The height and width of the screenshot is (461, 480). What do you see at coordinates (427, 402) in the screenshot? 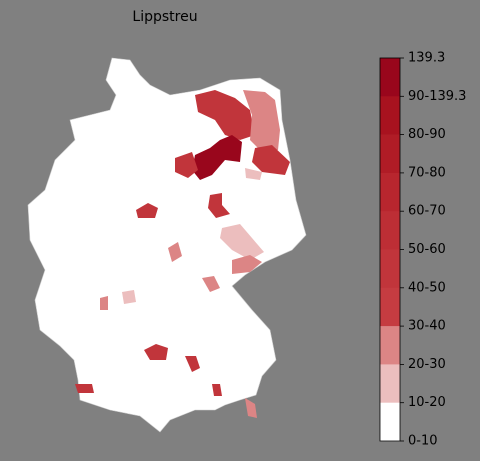
I see `colorbar-tick-label: 10-20` at bounding box center [427, 402].